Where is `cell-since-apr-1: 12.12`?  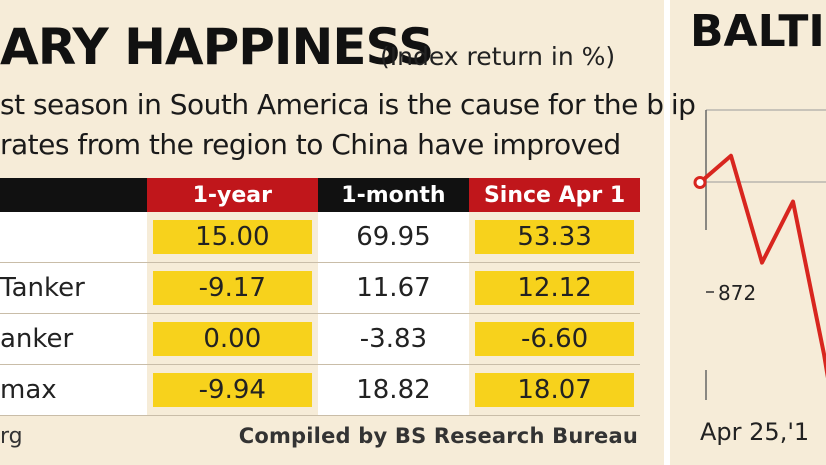
cell-since-apr-1: 12.12 is located at coordinates (554, 288).